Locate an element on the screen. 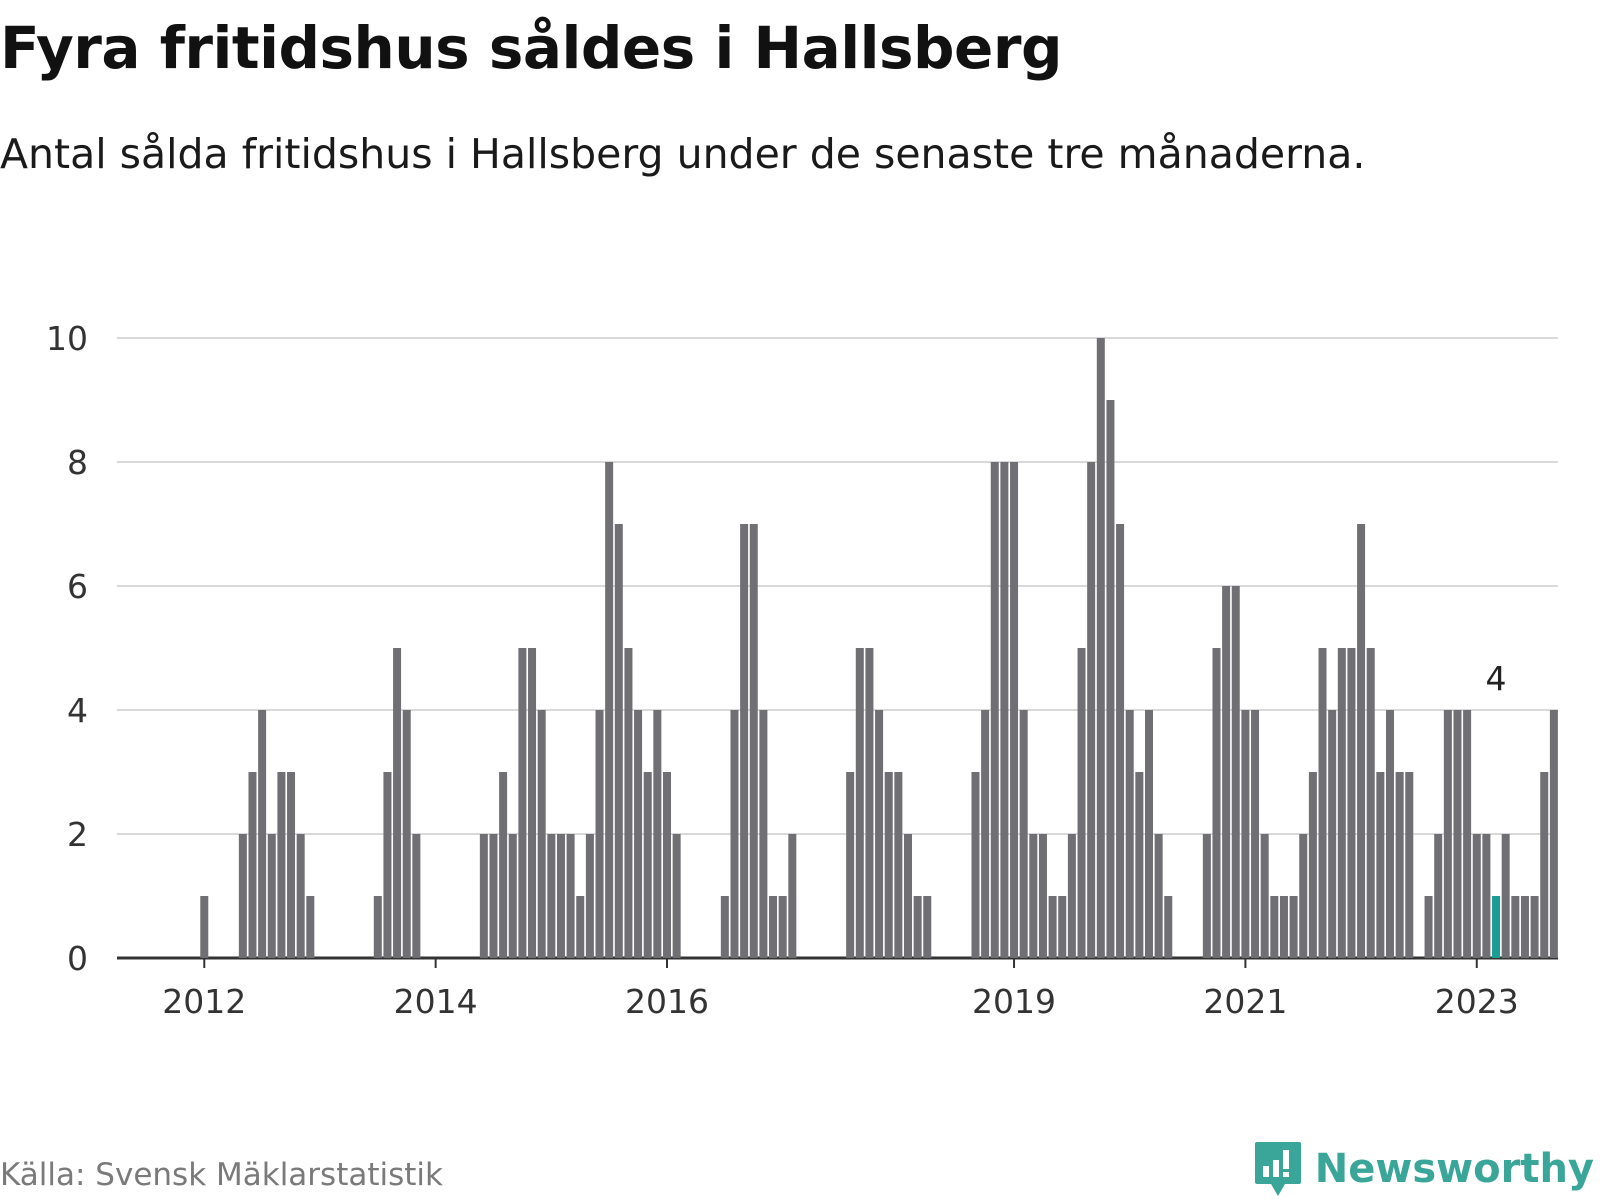 The height and width of the screenshot is (1200, 1600). highlight-bar is located at coordinates (1496, 927).